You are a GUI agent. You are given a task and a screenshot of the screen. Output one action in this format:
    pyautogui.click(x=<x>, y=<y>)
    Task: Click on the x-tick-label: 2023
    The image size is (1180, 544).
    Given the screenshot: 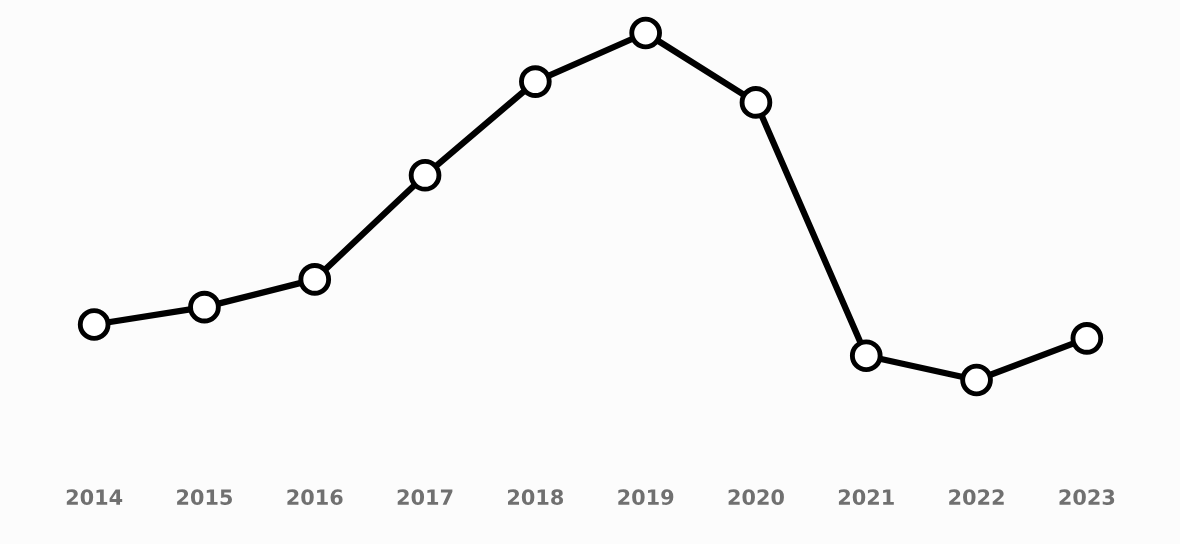 What is the action you would take?
    pyautogui.click(x=1087, y=497)
    